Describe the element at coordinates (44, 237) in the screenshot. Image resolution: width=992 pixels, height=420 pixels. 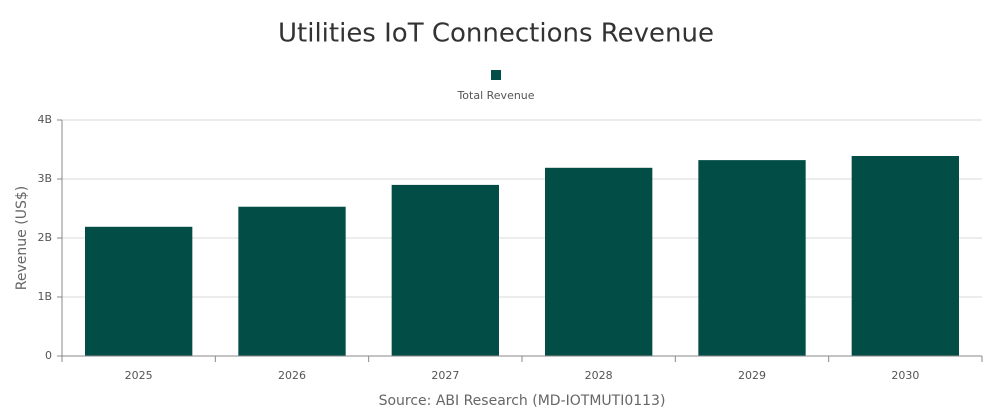
I see `y-tick-label: 2B` at that location.